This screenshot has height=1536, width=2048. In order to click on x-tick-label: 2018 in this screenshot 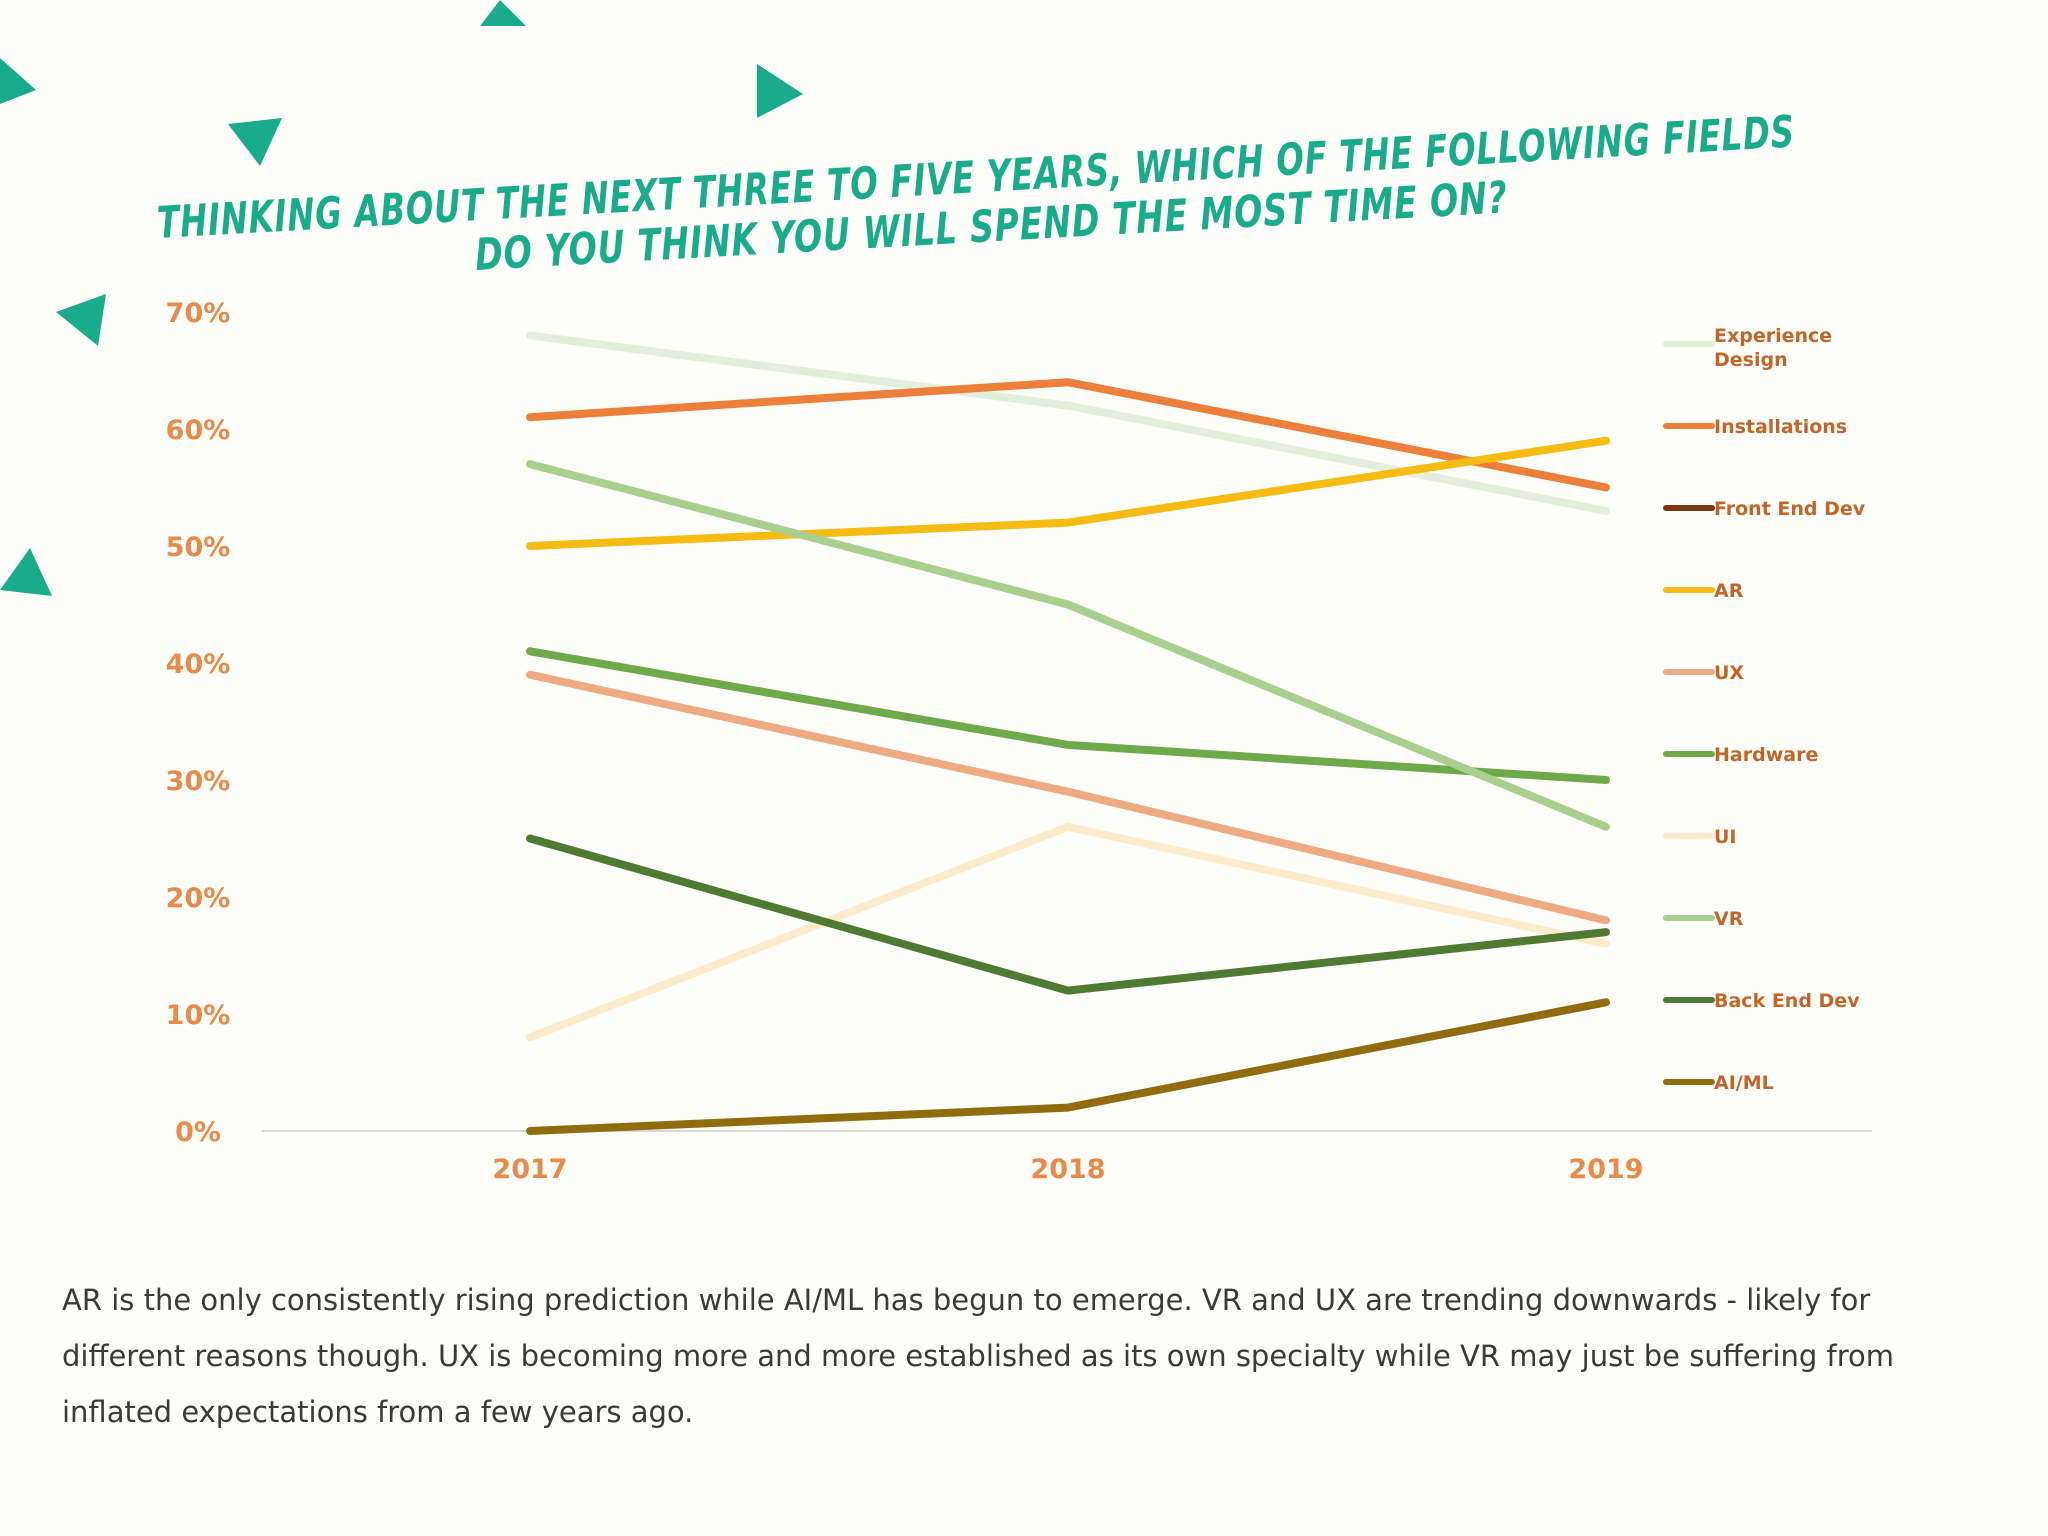, I will do `click(1067, 1169)`.